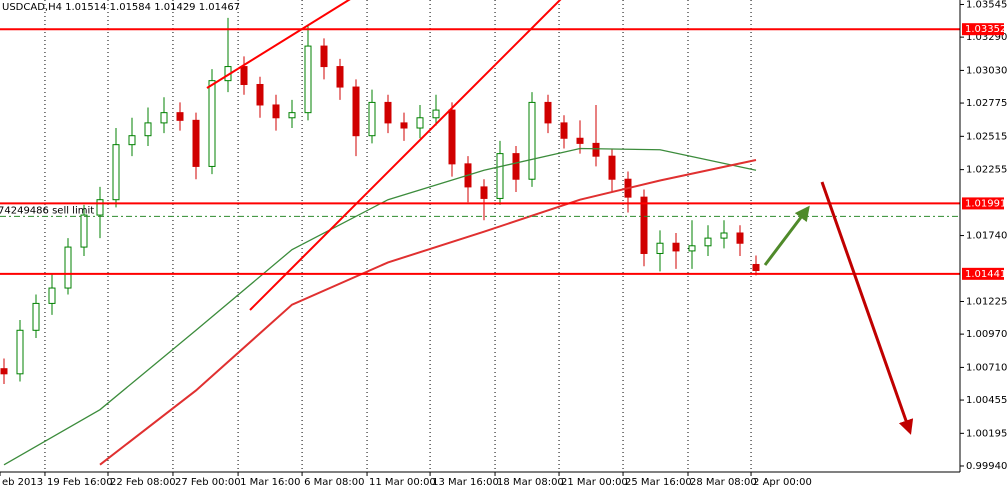 The height and width of the screenshot is (491, 1007). Describe the element at coordinates (986, 37) in the screenshot. I see `y-tick-label: 1.03290` at that location.